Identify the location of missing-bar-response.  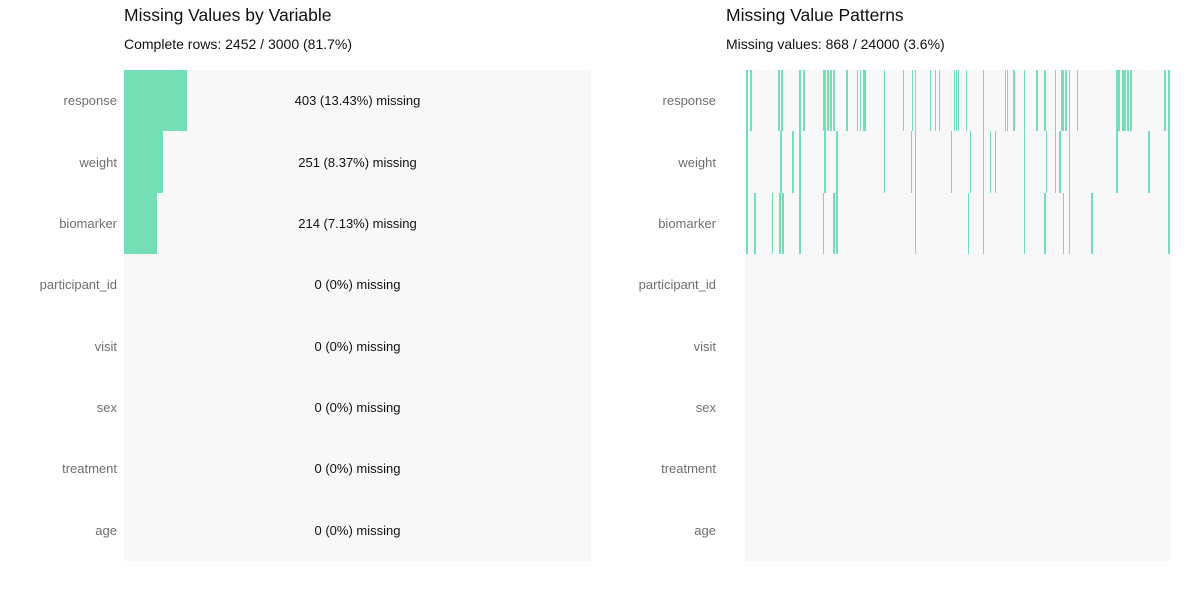
(155, 101).